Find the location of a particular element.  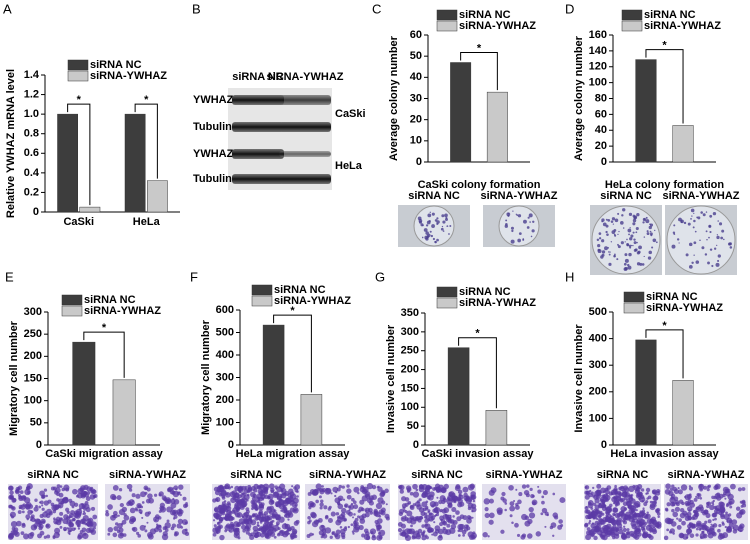

y-tick-label: 0.8 is located at coordinates (31, 134).